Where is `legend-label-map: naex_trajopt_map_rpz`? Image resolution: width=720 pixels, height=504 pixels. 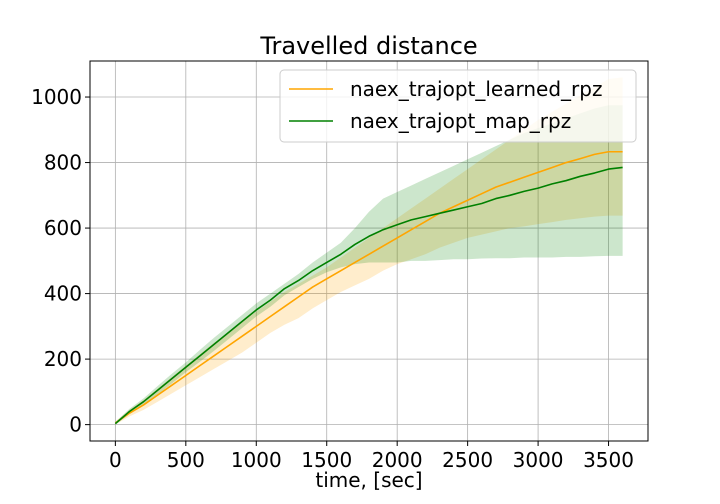
legend-label-map: naex_trajopt_map_rpz is located at coordinates (460, 121).